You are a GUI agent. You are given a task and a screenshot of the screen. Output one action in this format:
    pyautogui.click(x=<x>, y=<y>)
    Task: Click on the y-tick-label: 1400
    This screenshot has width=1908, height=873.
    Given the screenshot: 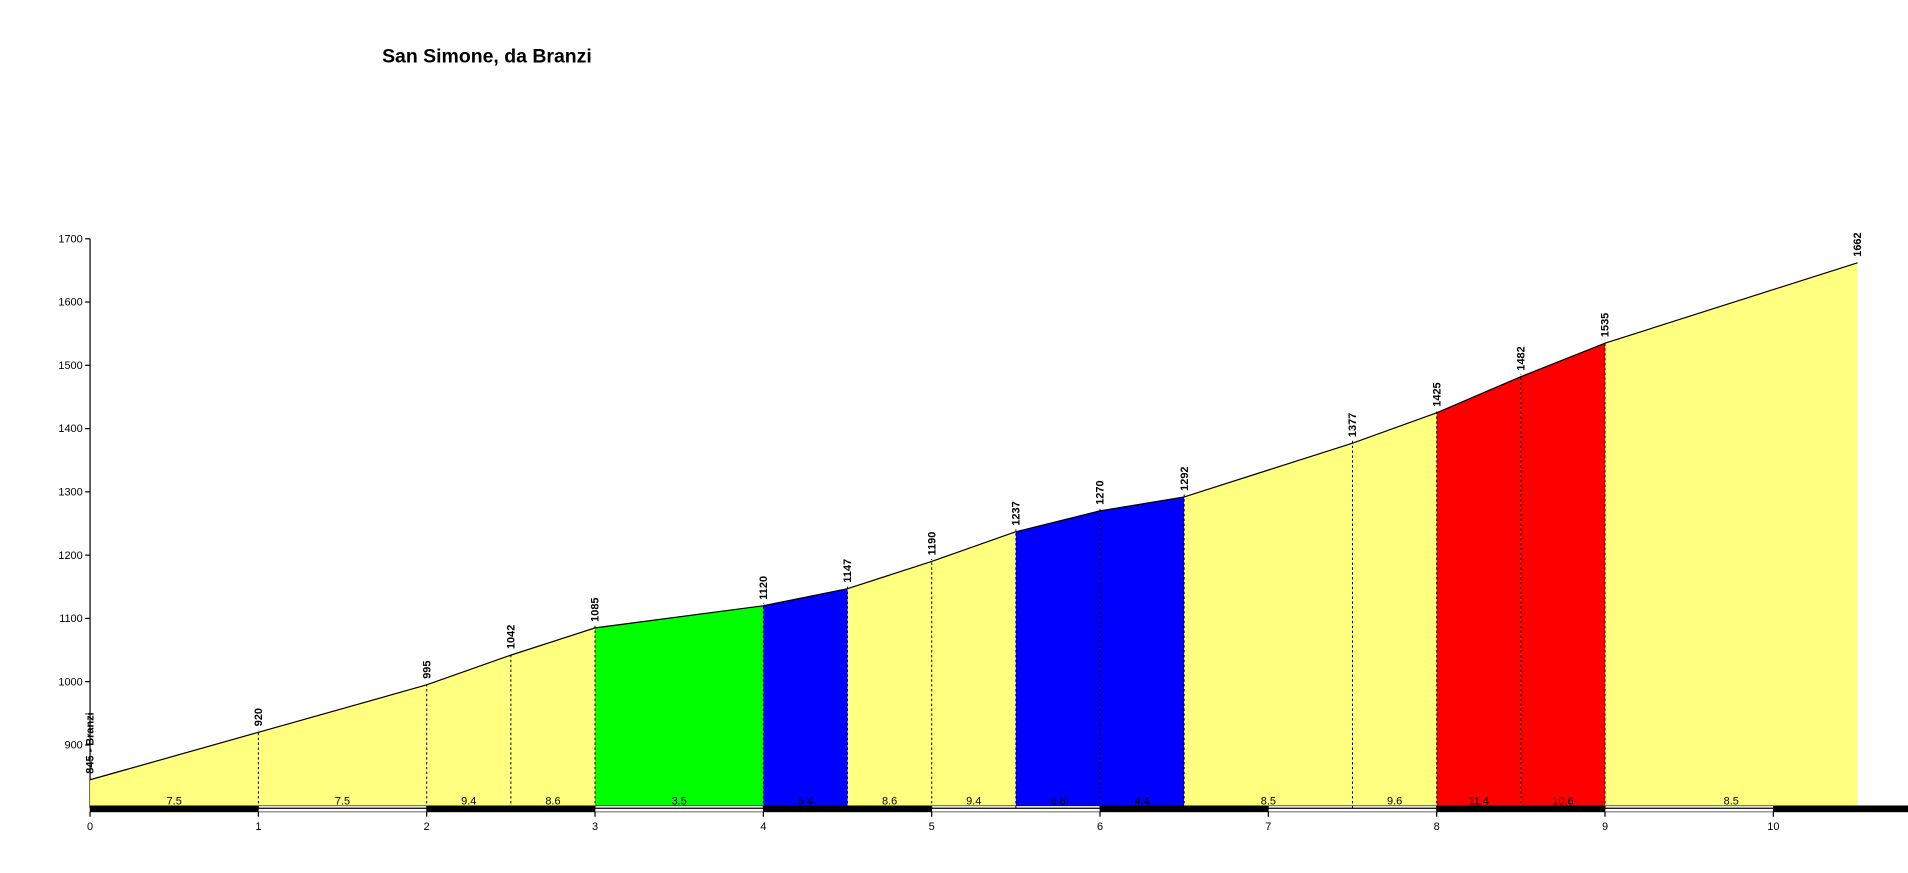 What is the action you would take?
    pyautogui.click(x=70, y=429)
    